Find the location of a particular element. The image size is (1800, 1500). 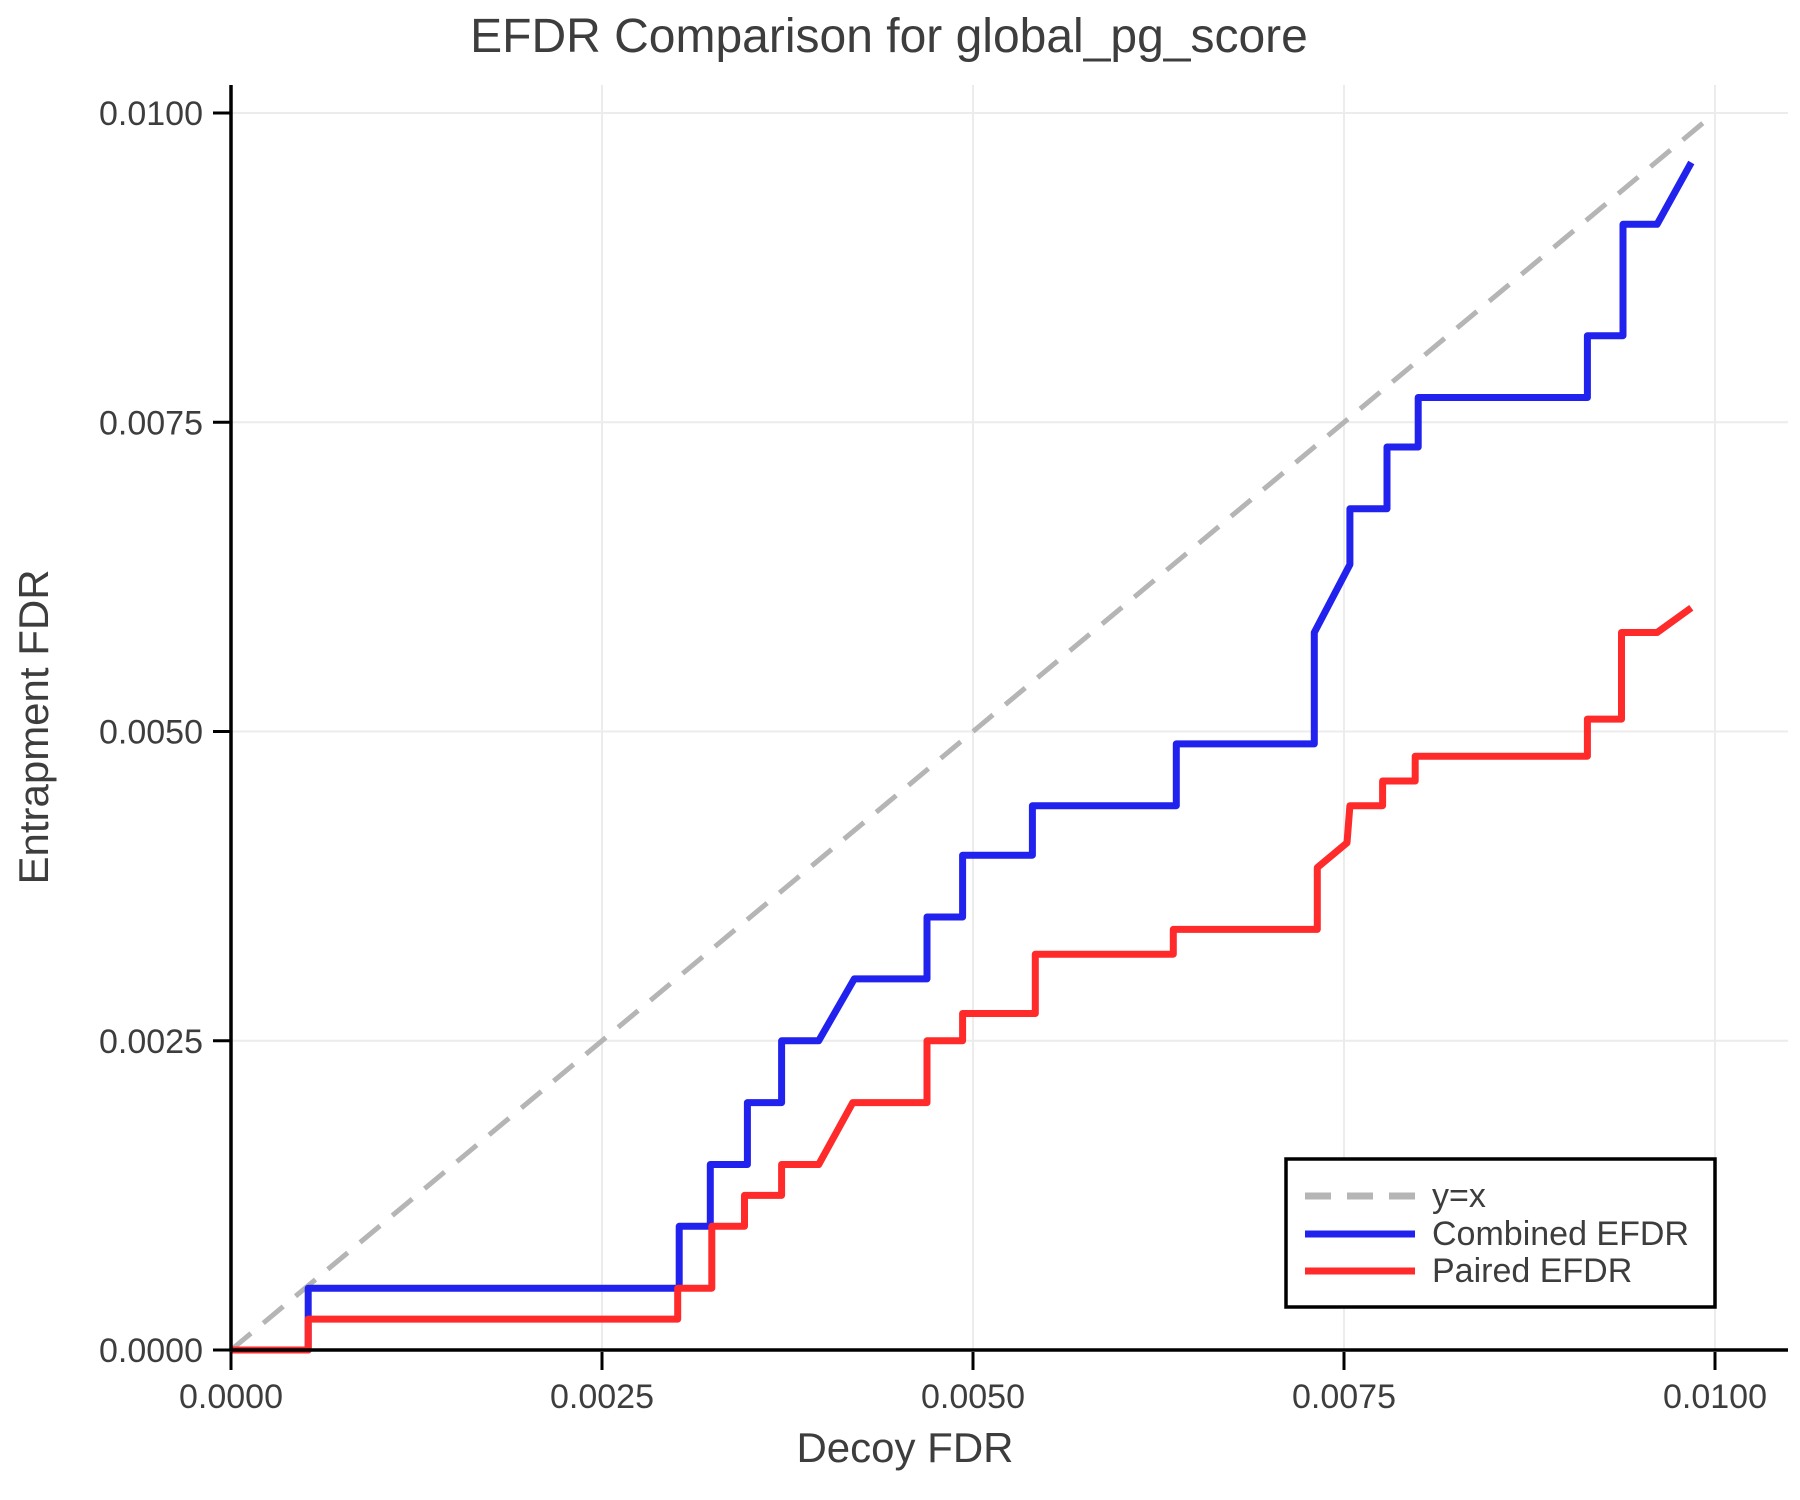

legend: y=x Combined EFDR Paired EFDR is located at coordinates (1500, 1233).